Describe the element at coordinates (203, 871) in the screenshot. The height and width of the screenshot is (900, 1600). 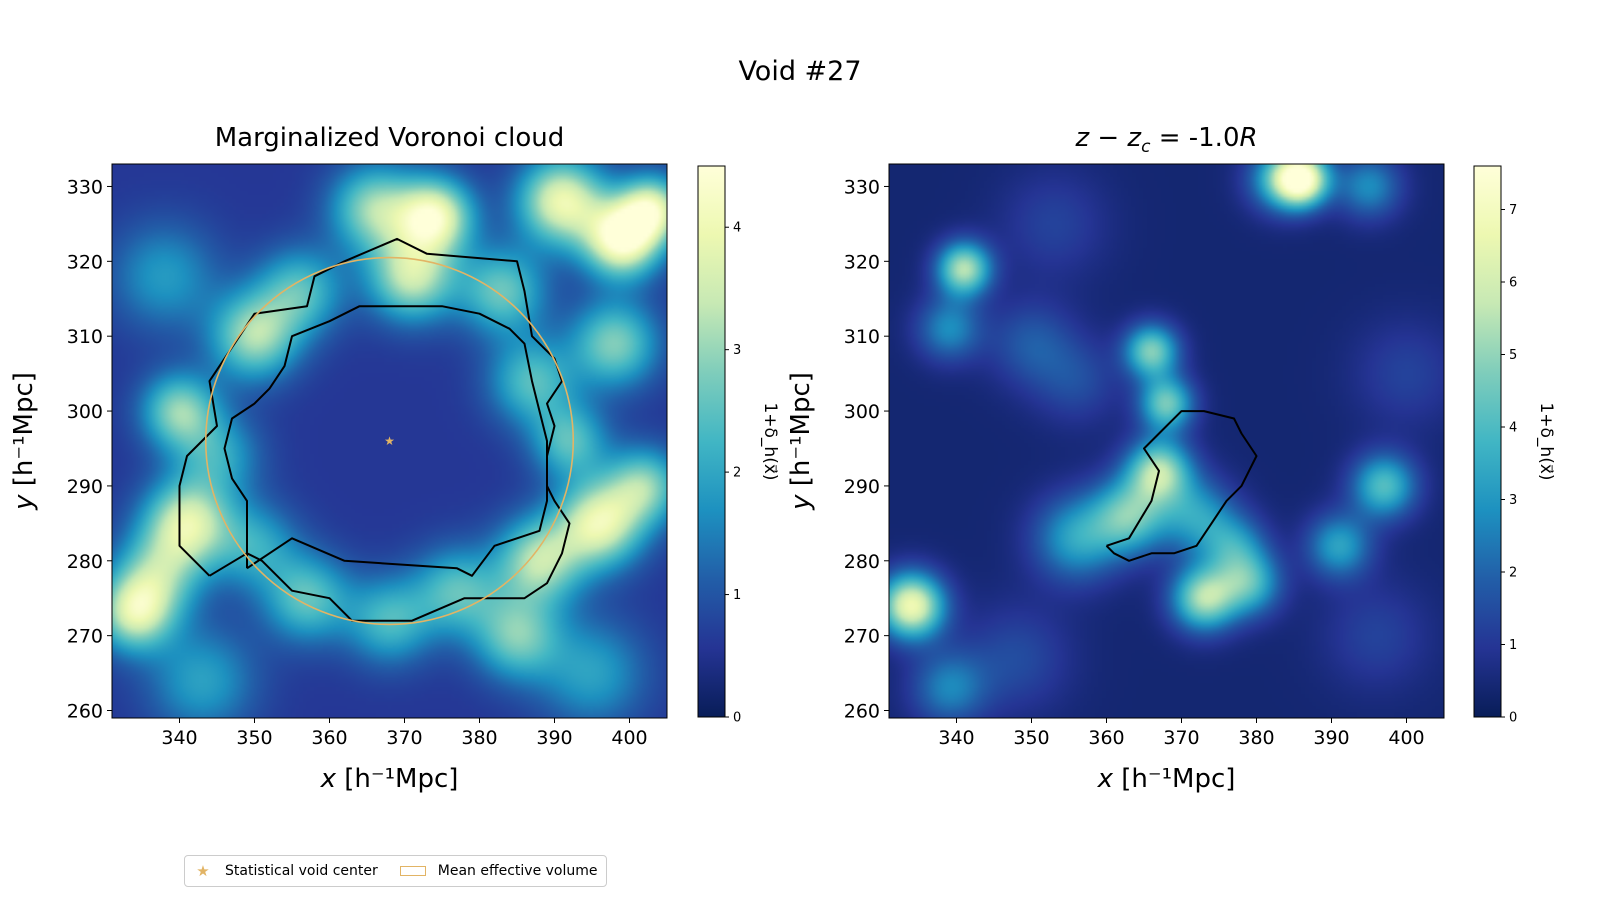
I see `star-icon: ★` at that location.